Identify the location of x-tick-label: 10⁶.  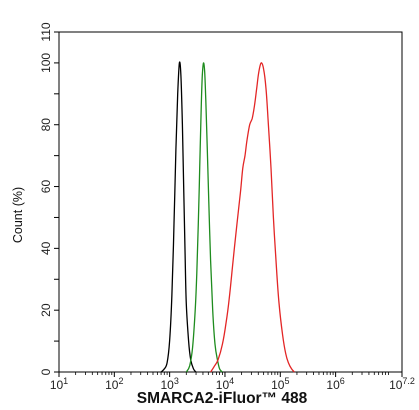
(335, 384).